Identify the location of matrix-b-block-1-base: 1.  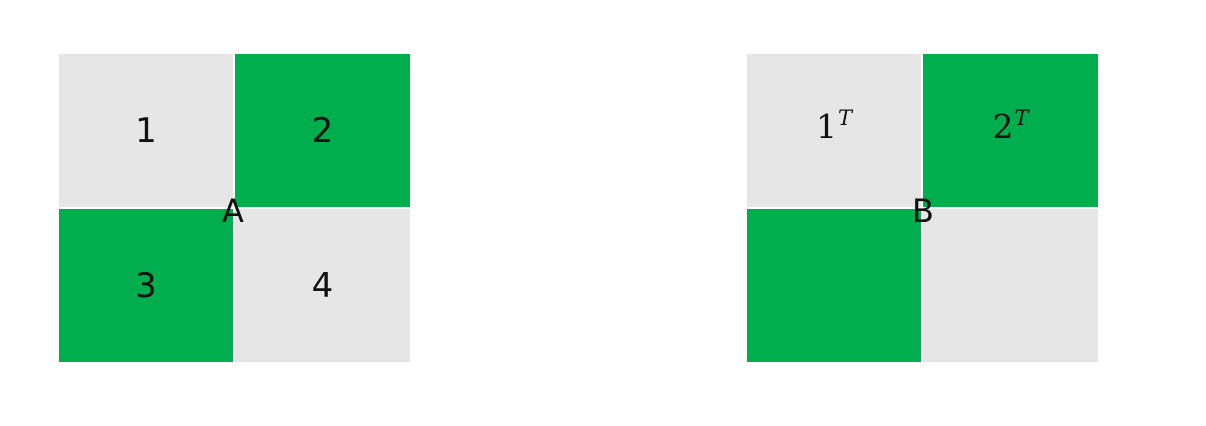
(826, 126).